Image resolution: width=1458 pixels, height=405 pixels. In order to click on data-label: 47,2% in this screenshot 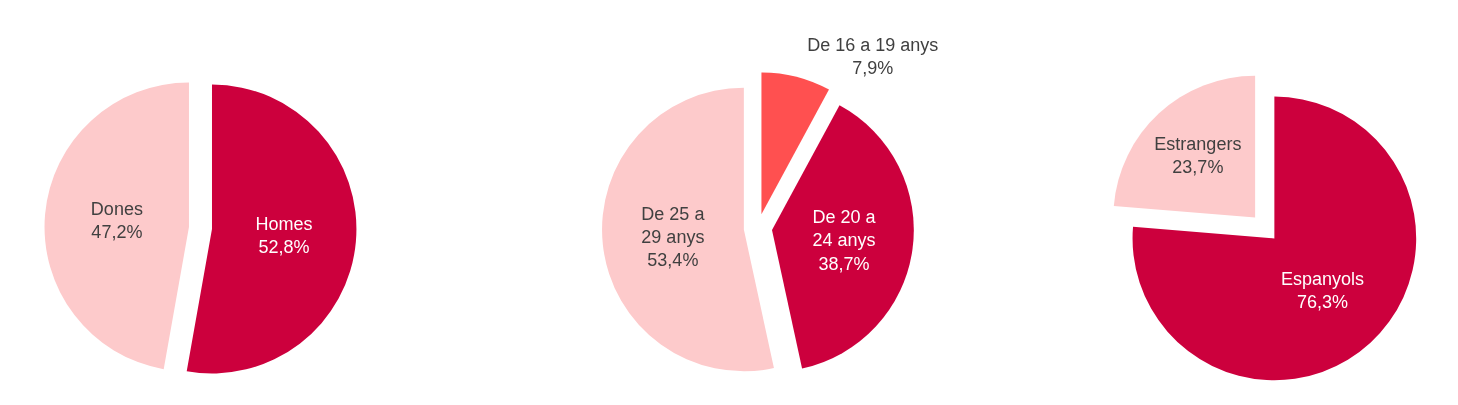, I will do `click(117, 232)`.